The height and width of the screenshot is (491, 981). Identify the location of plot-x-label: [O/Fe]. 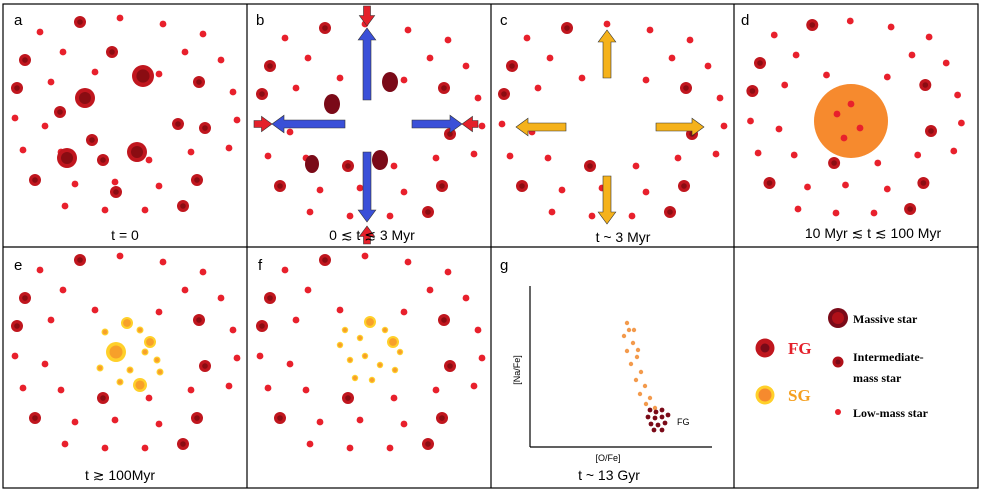
(607, 458).